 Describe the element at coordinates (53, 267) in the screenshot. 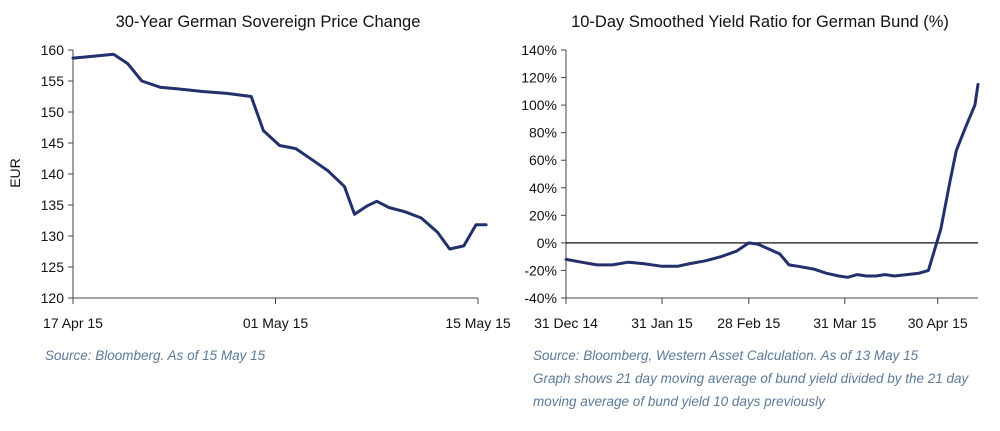

I see `chart1-y-tick-label: 125` at that location.